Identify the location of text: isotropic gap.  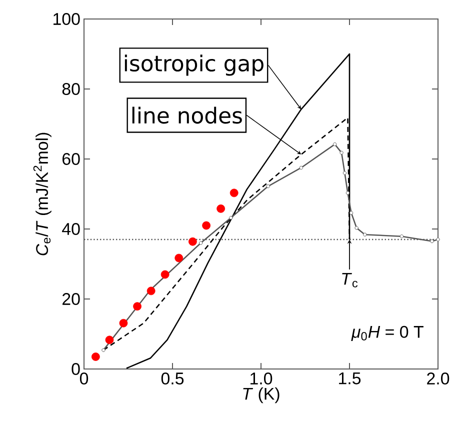
(194, 65).